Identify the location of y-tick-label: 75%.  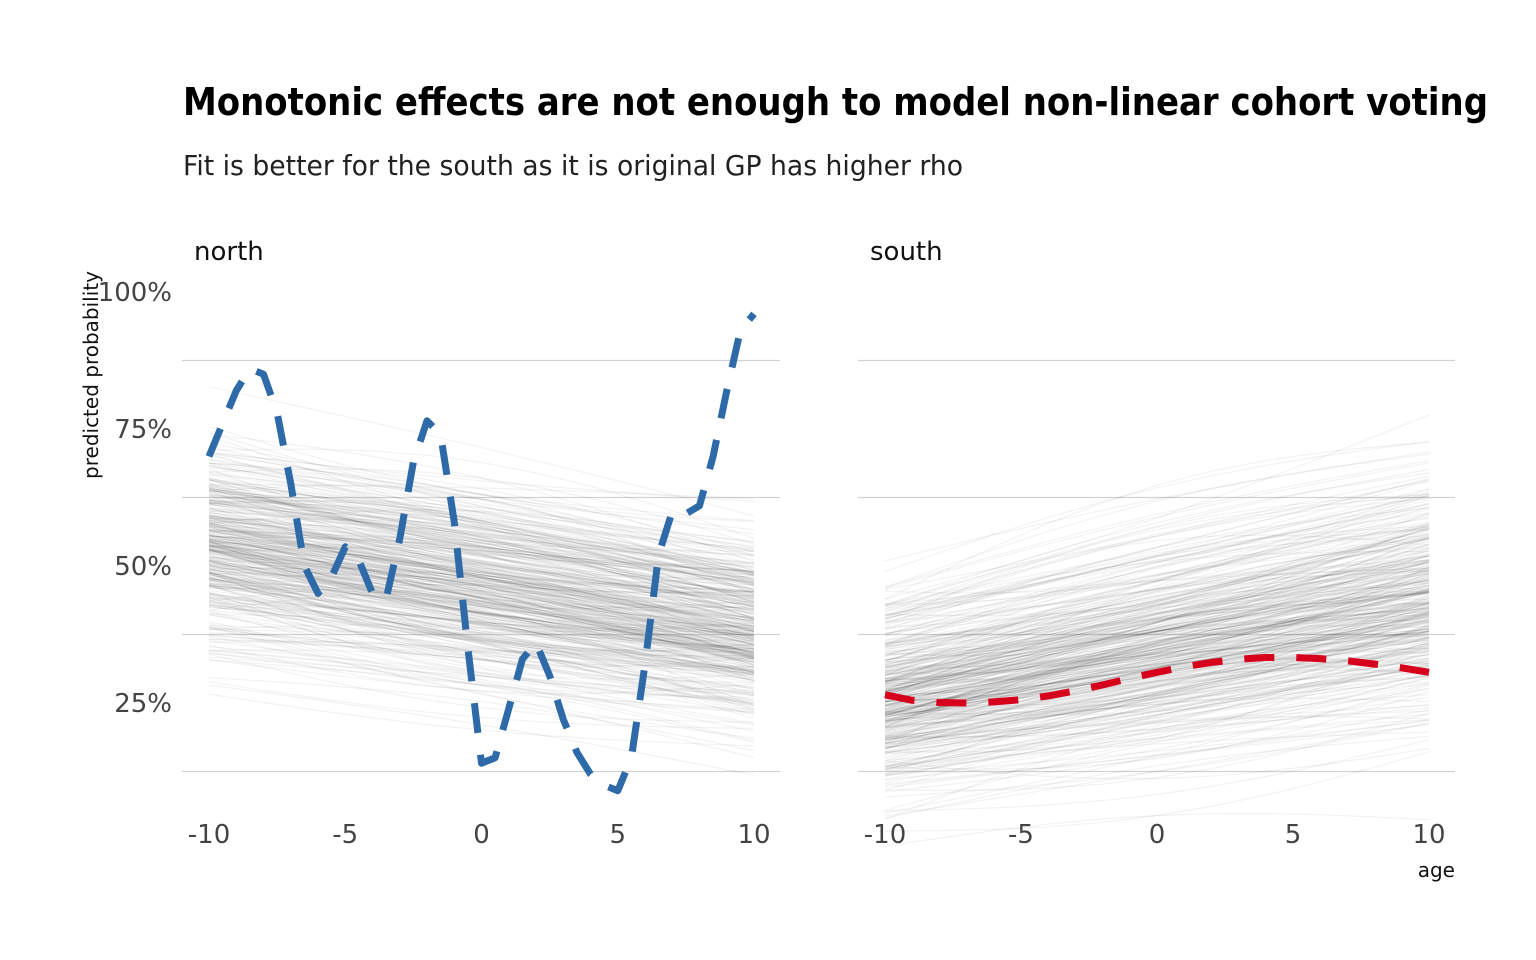
(143, 430).